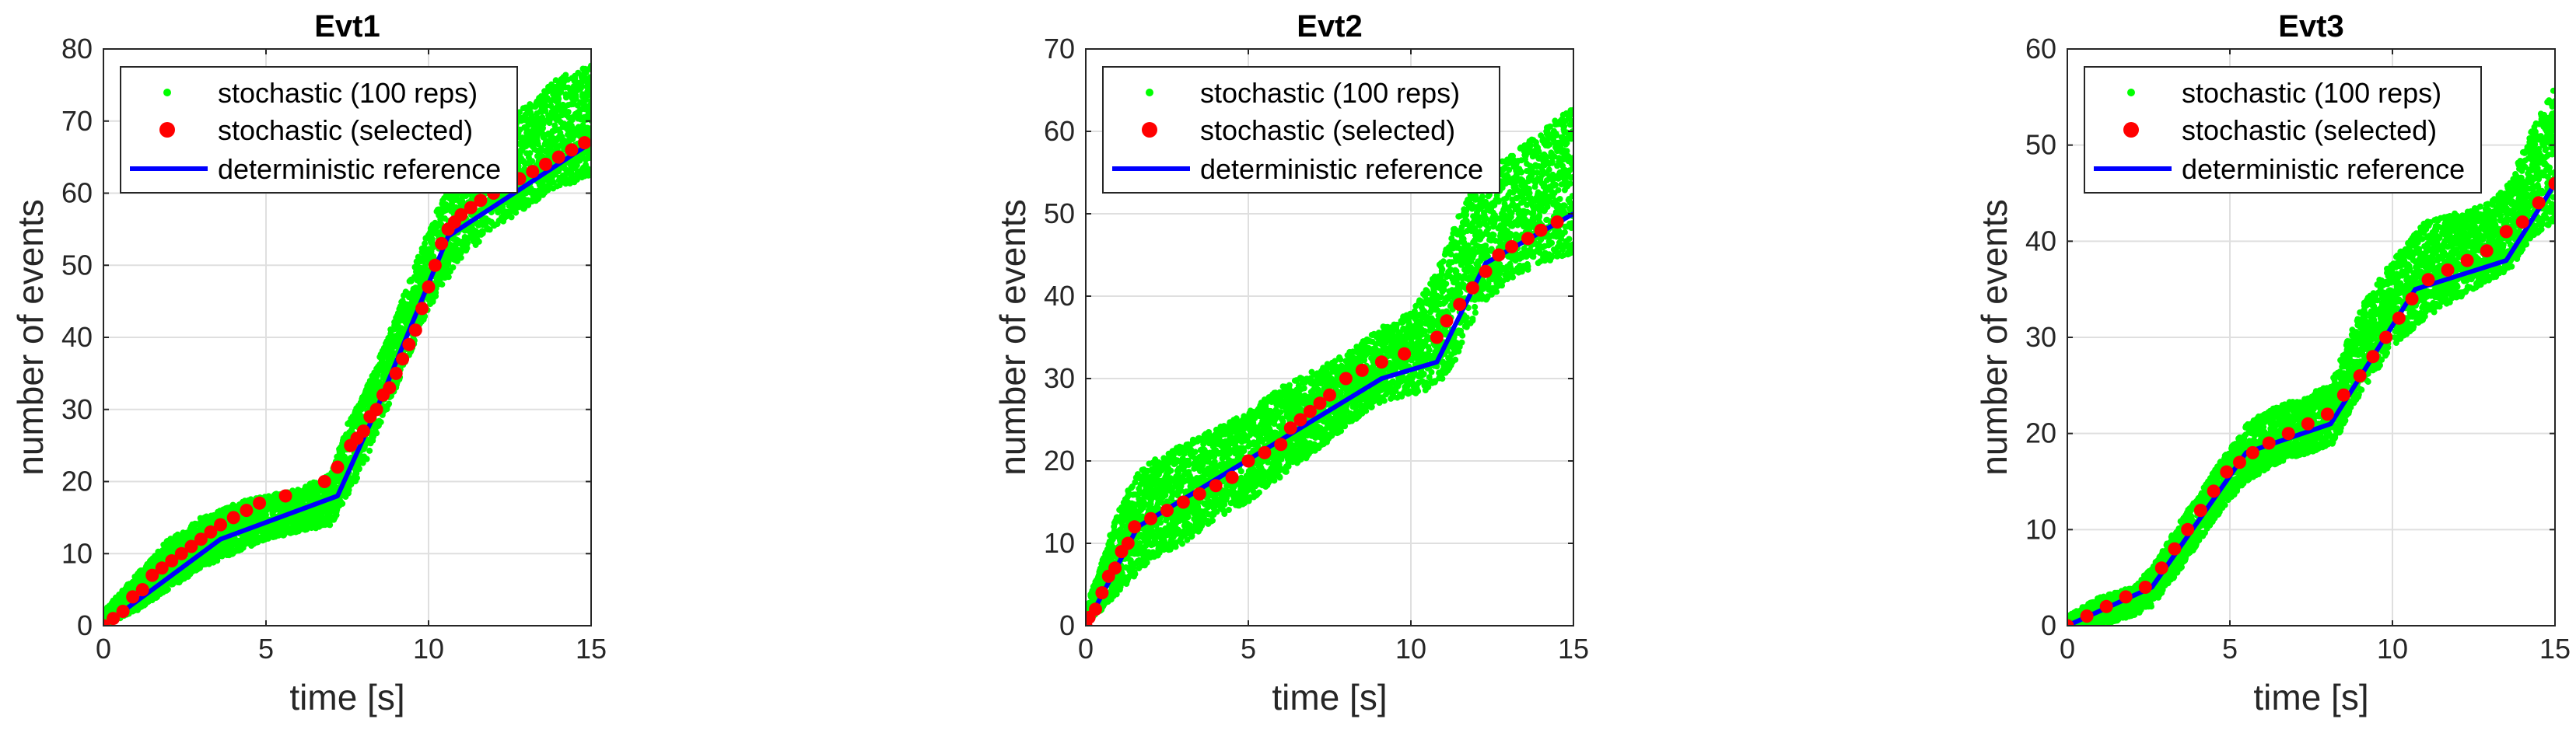  I want to click on chart-title: Evt1, so click(347, 26).